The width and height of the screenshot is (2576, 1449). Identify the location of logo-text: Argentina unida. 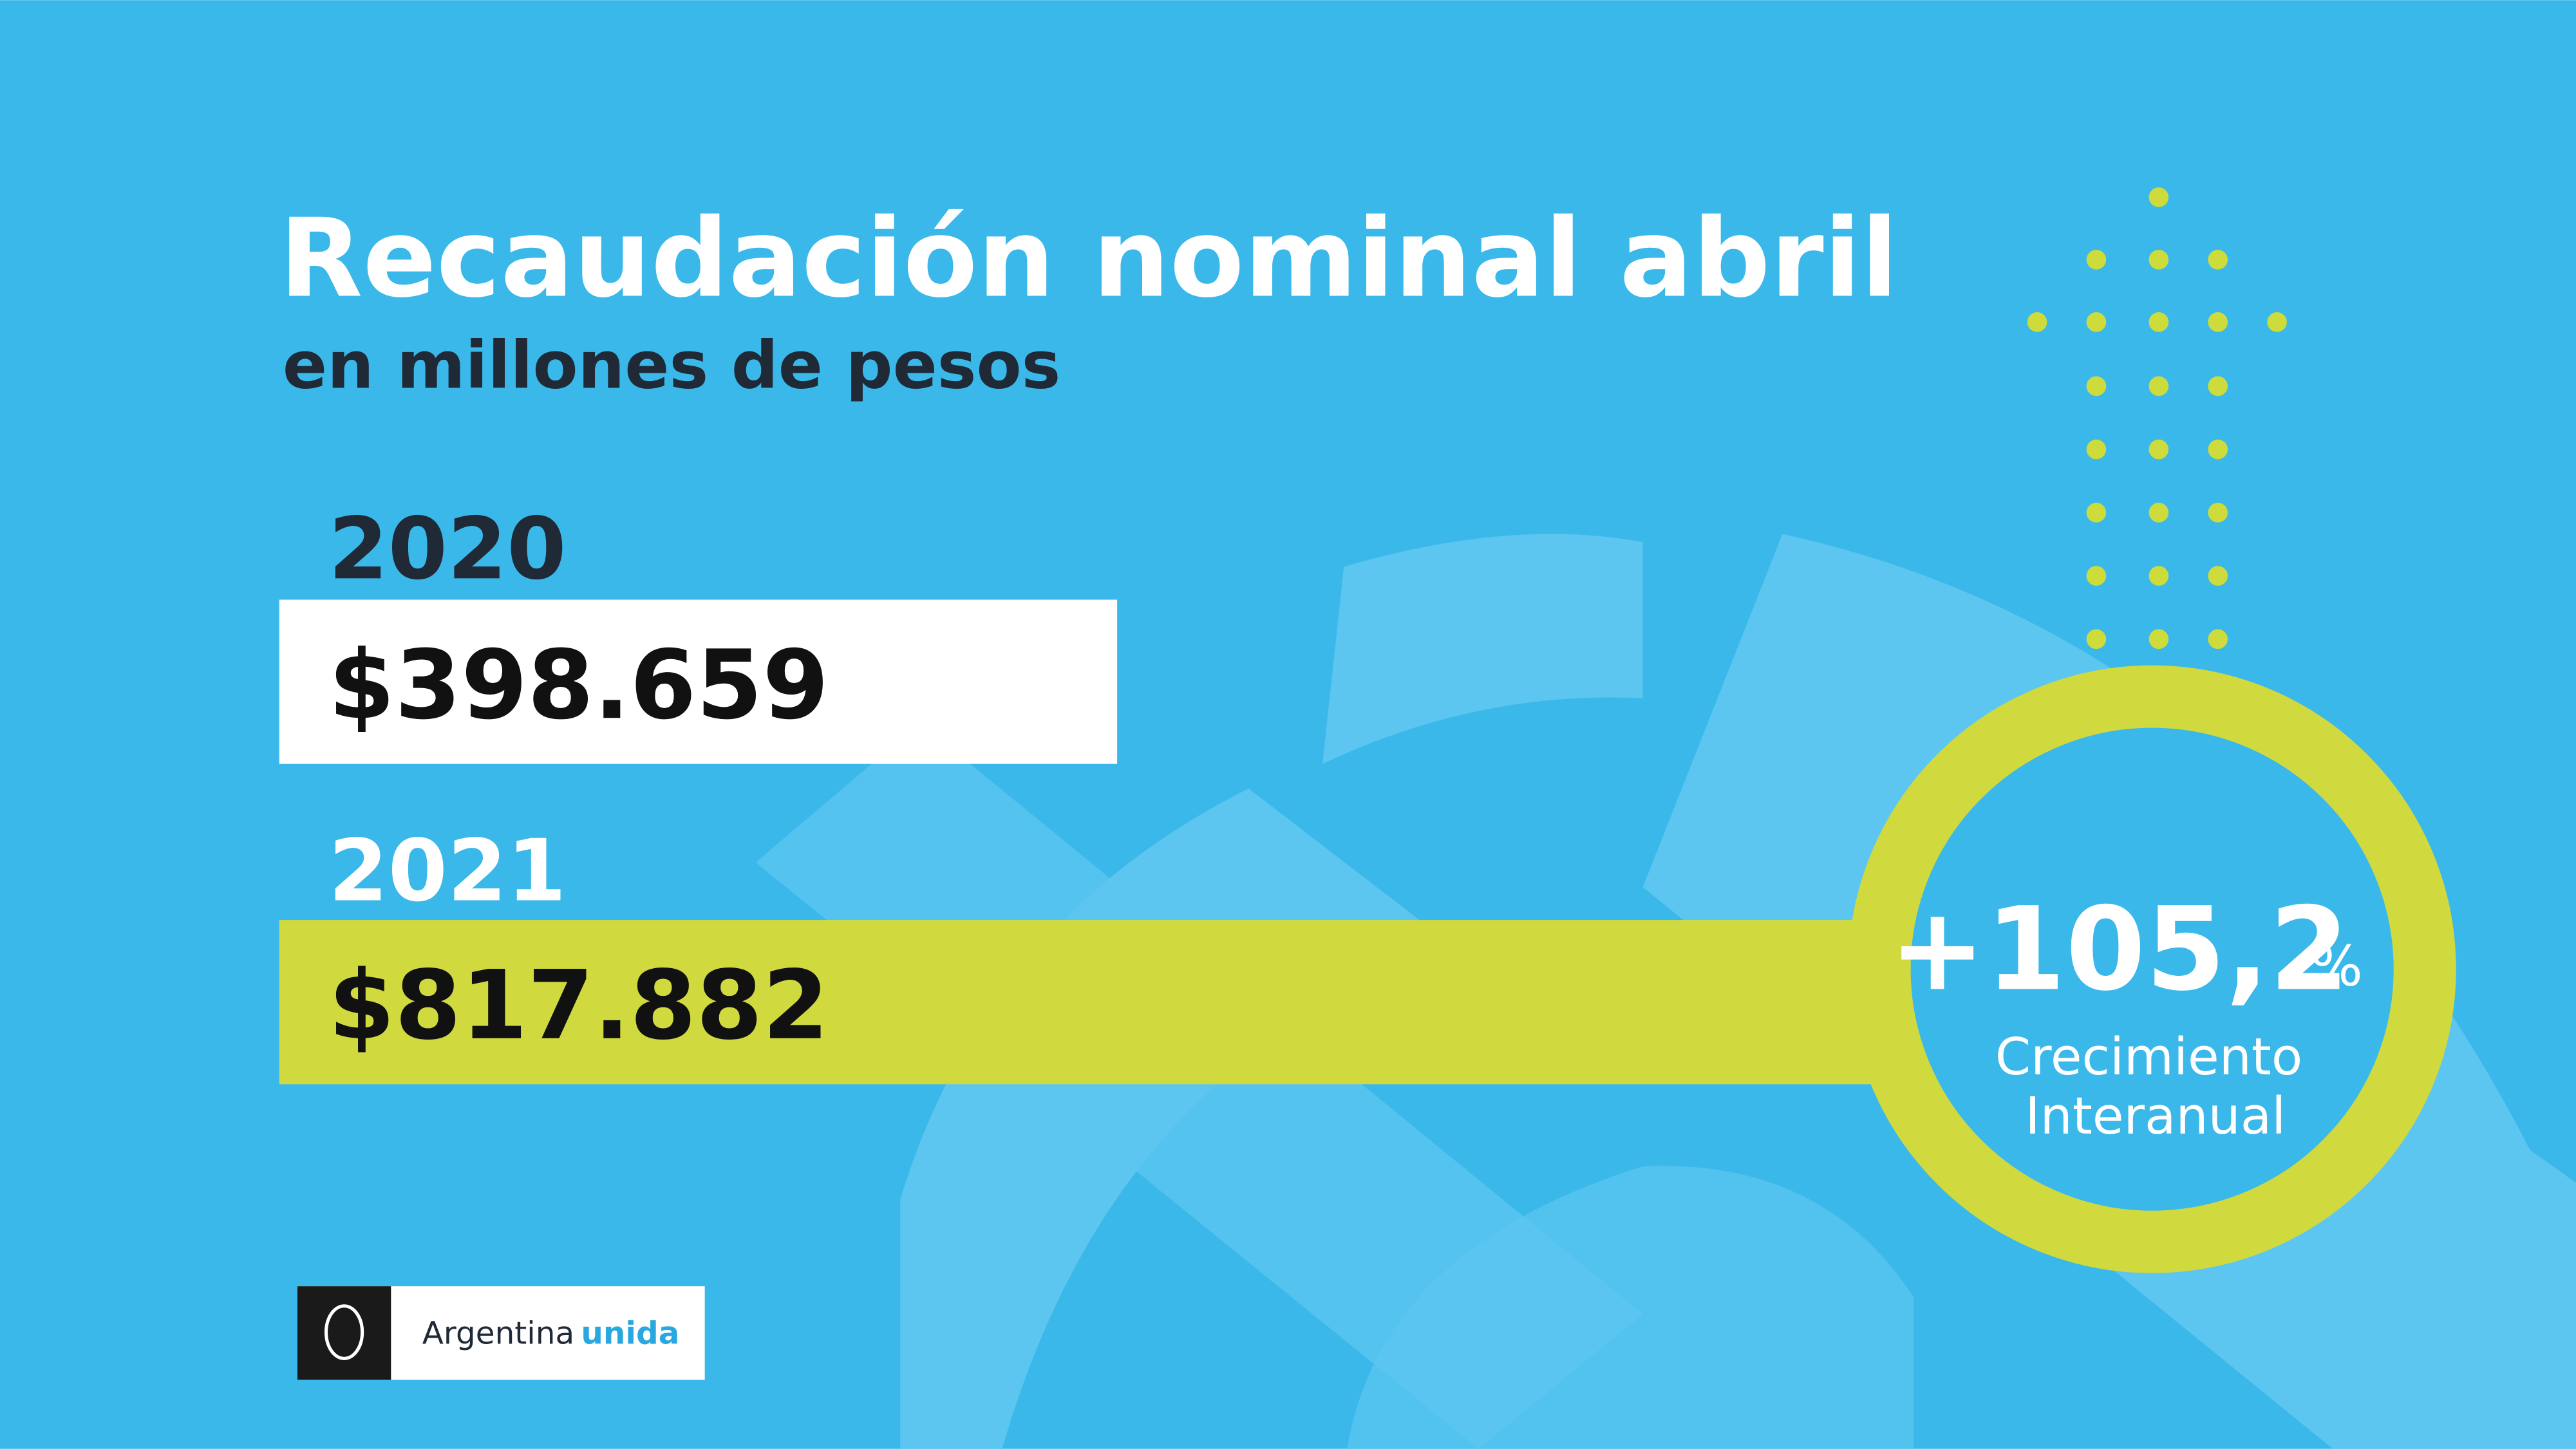
(551, 1333).